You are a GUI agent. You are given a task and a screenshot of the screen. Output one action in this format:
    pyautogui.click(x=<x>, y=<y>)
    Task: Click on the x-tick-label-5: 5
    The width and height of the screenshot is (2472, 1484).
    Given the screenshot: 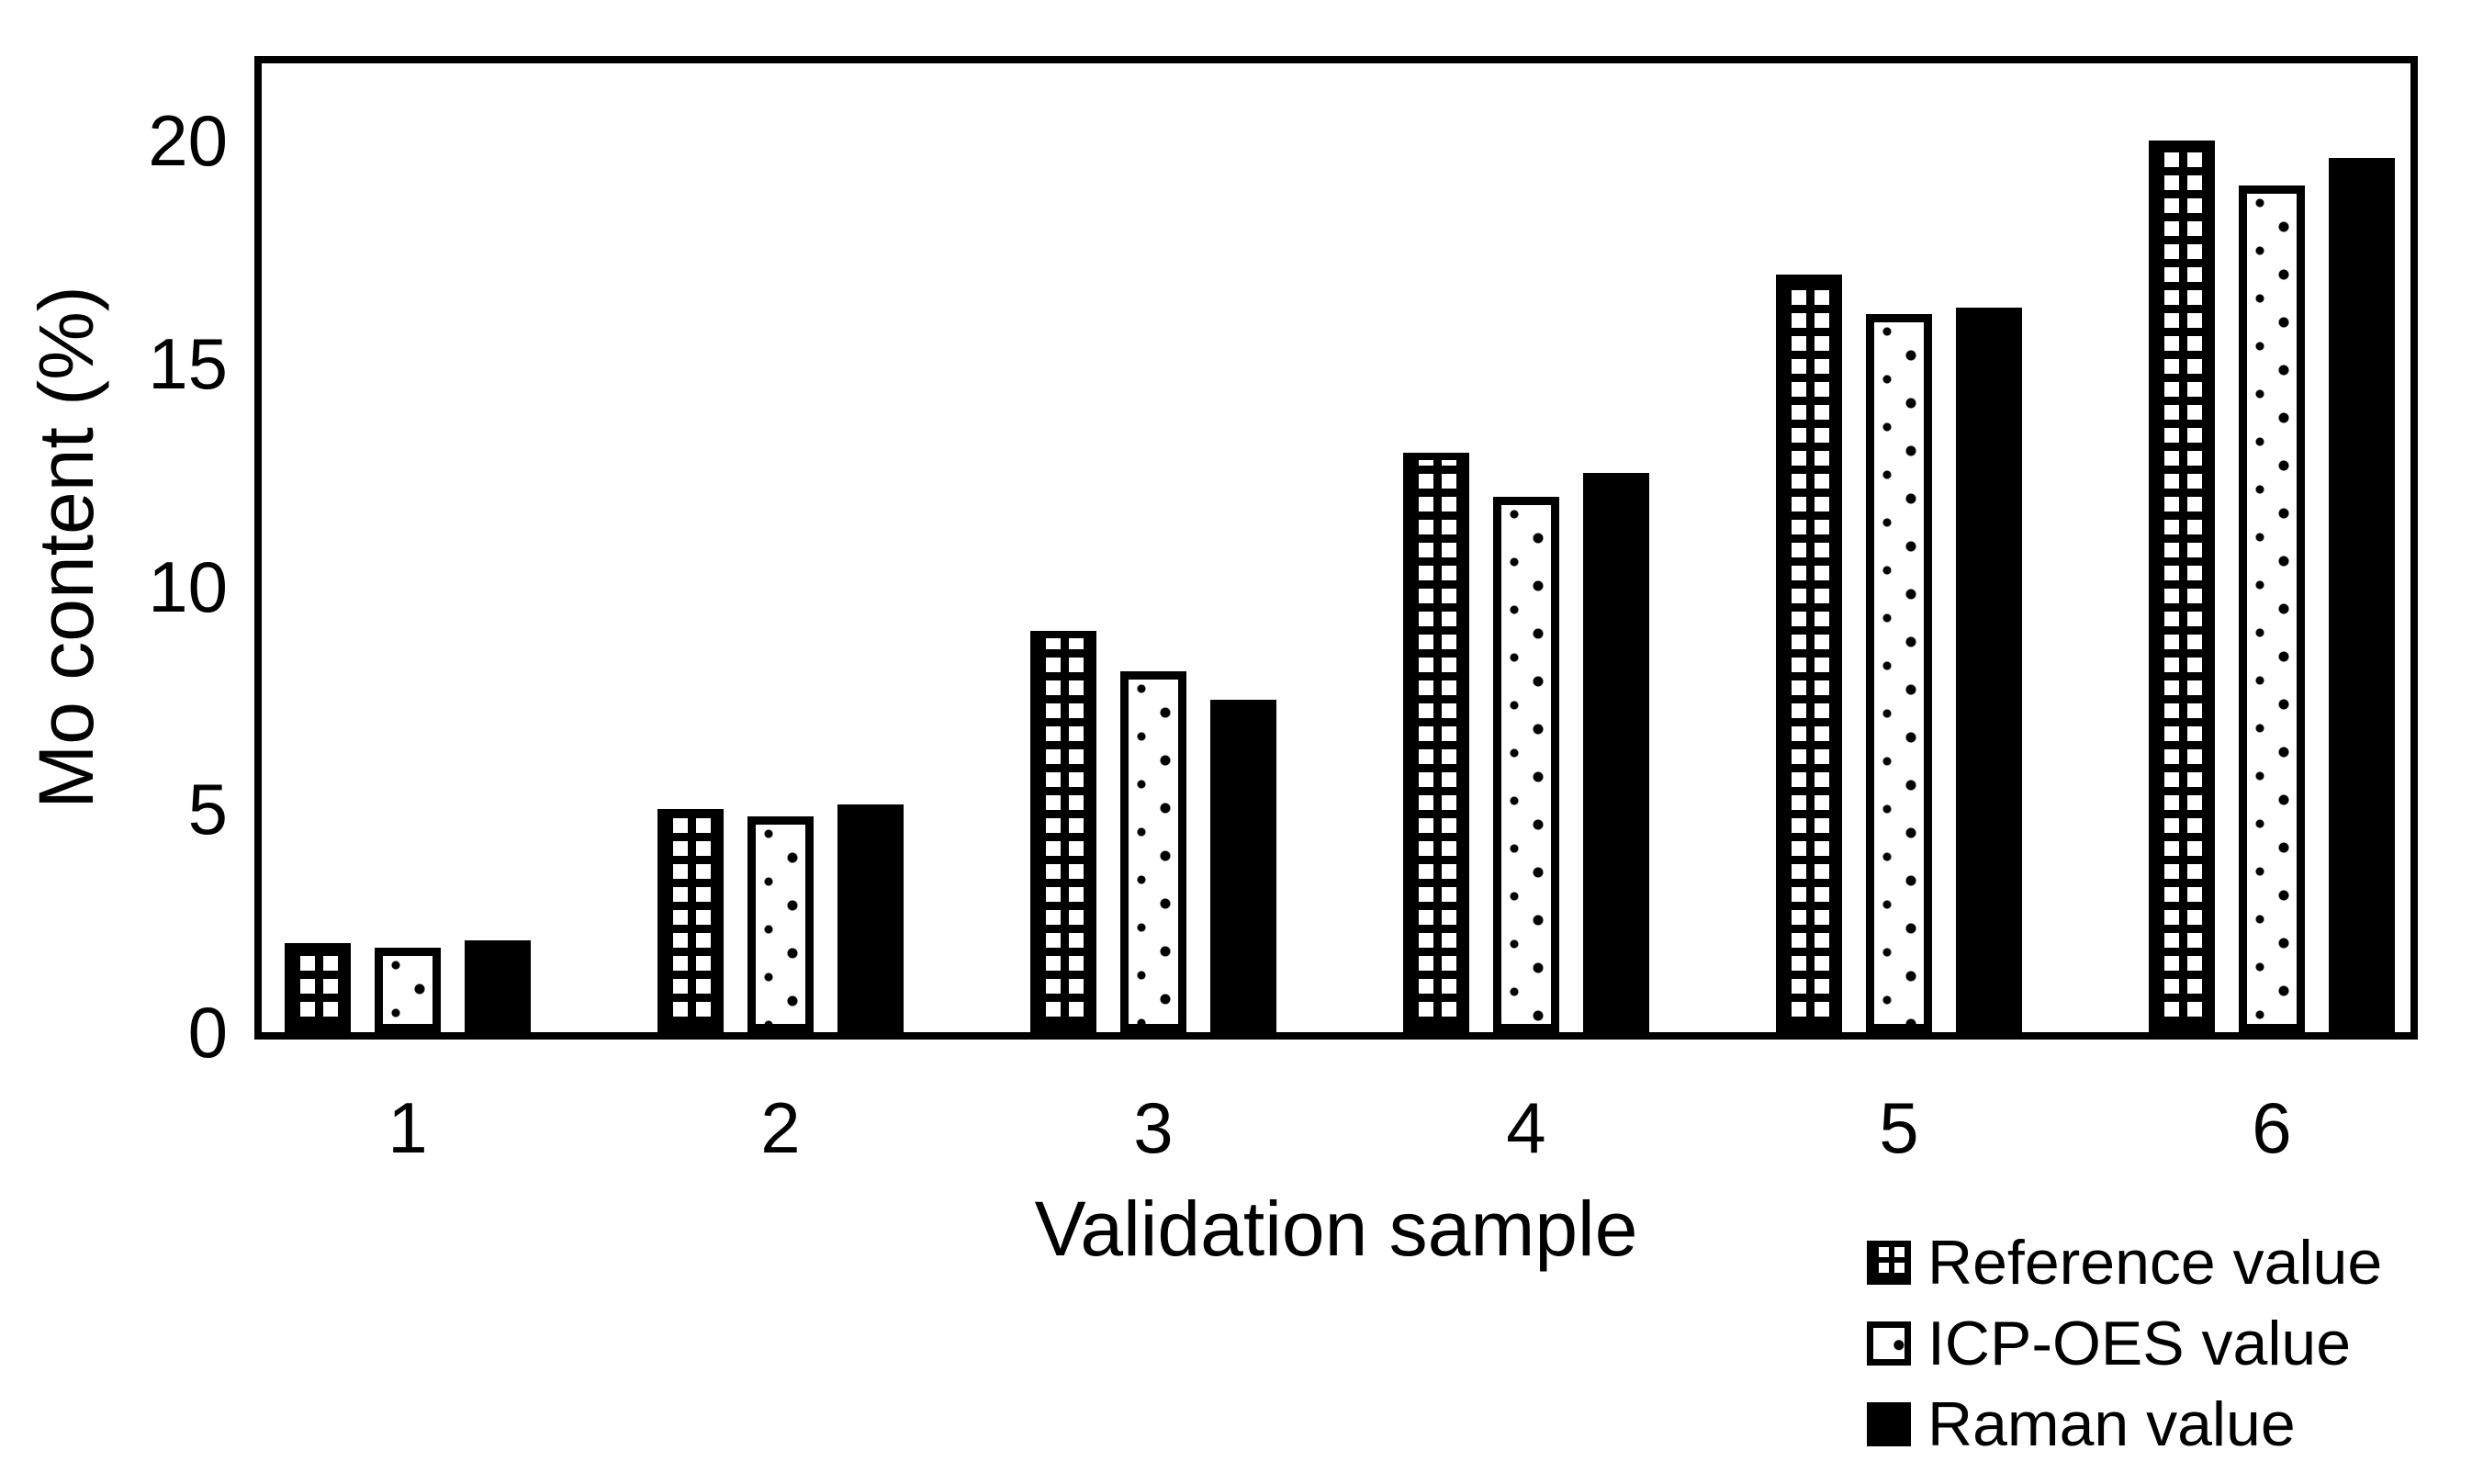 What is the action you would take?
    pyautogui.click(x=1899, y=1128)
    